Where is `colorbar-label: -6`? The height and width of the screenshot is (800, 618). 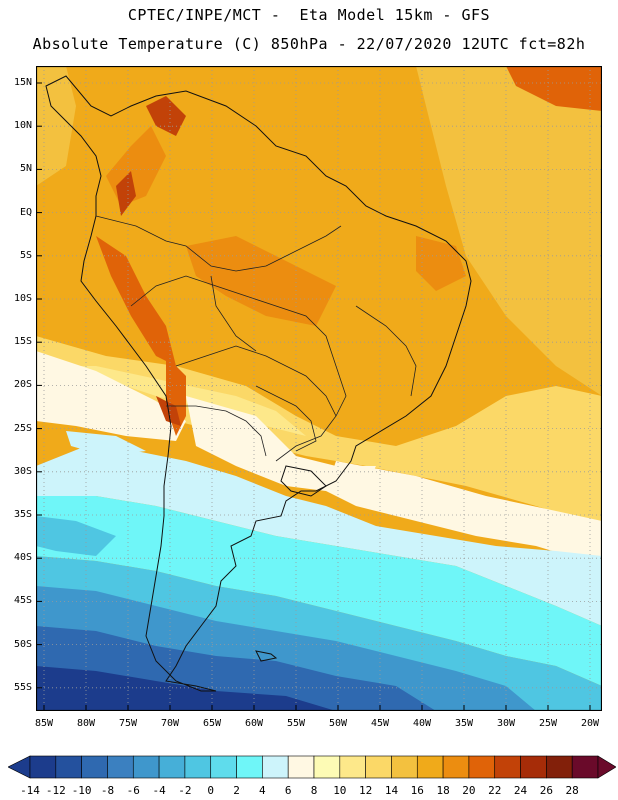
colorbar-label: -6 is located at coordinates (133, 790).